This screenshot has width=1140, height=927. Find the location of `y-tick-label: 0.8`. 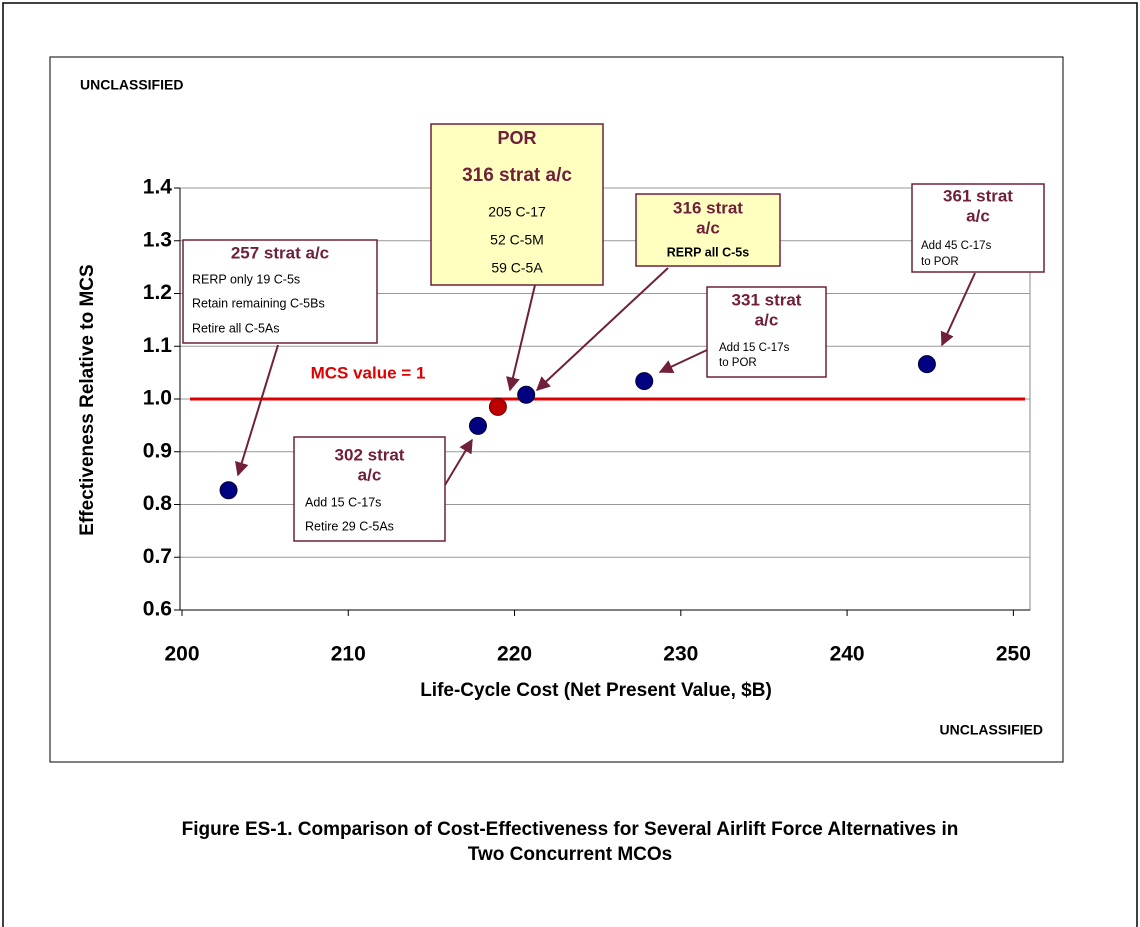

y-tick-label: 0.8 is located at coordinates (158, 503).